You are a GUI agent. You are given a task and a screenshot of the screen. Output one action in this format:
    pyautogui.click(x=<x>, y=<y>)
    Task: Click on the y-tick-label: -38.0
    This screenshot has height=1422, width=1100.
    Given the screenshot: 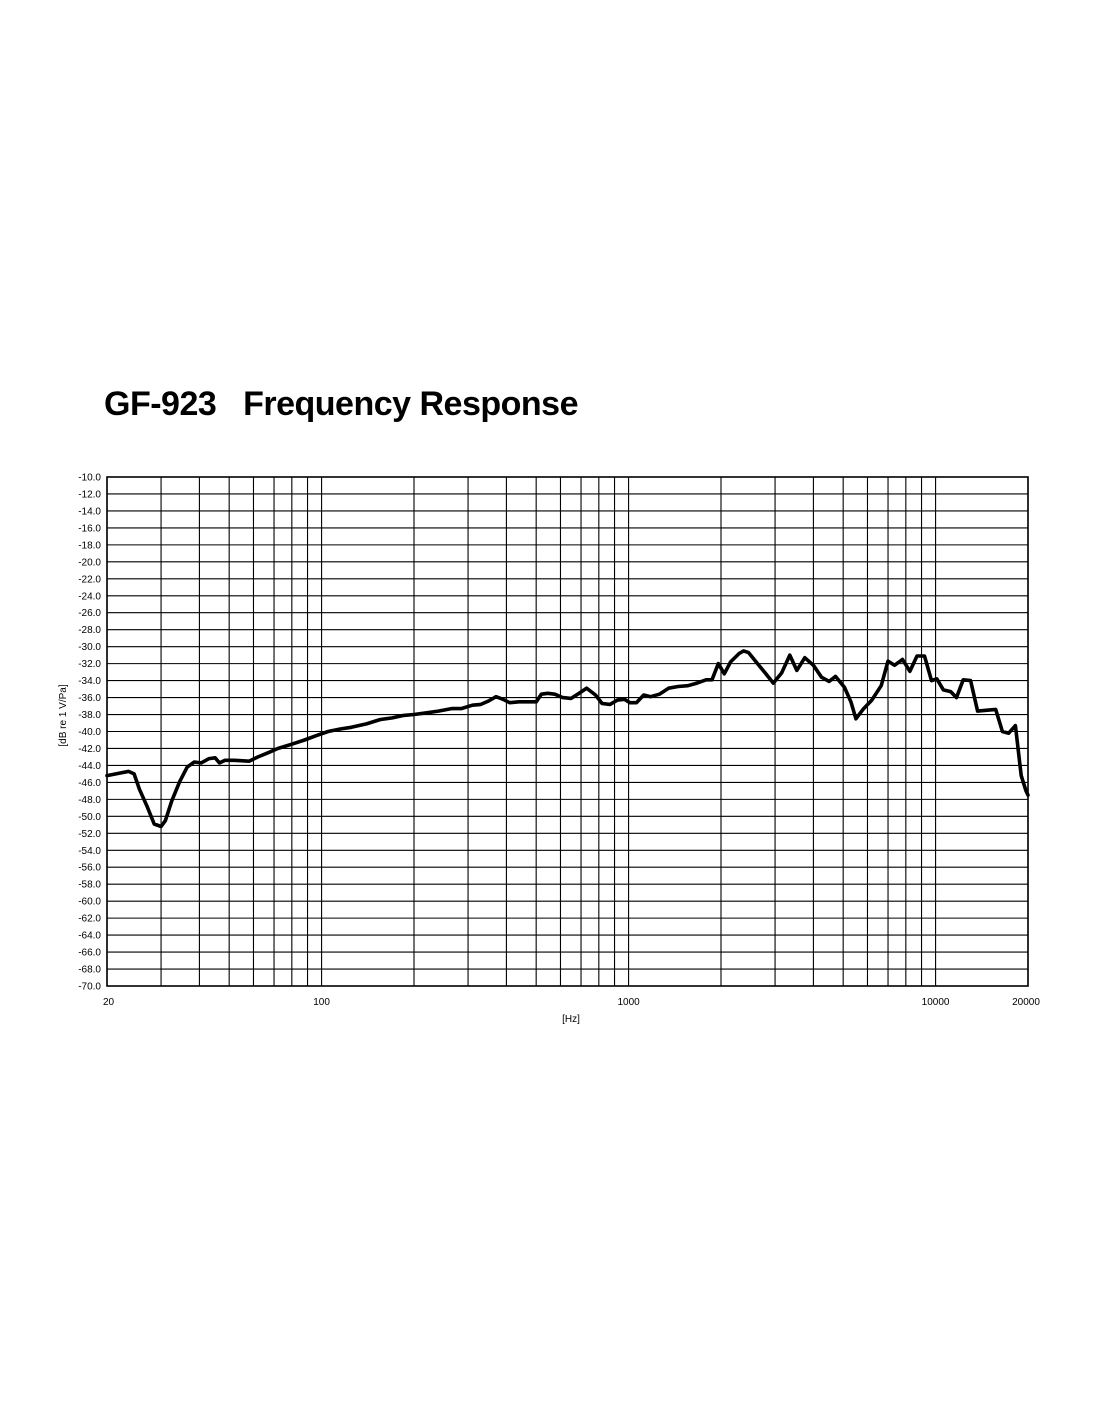 What is the action you would take?
    pyautogui.click(x=89, y=715)
    